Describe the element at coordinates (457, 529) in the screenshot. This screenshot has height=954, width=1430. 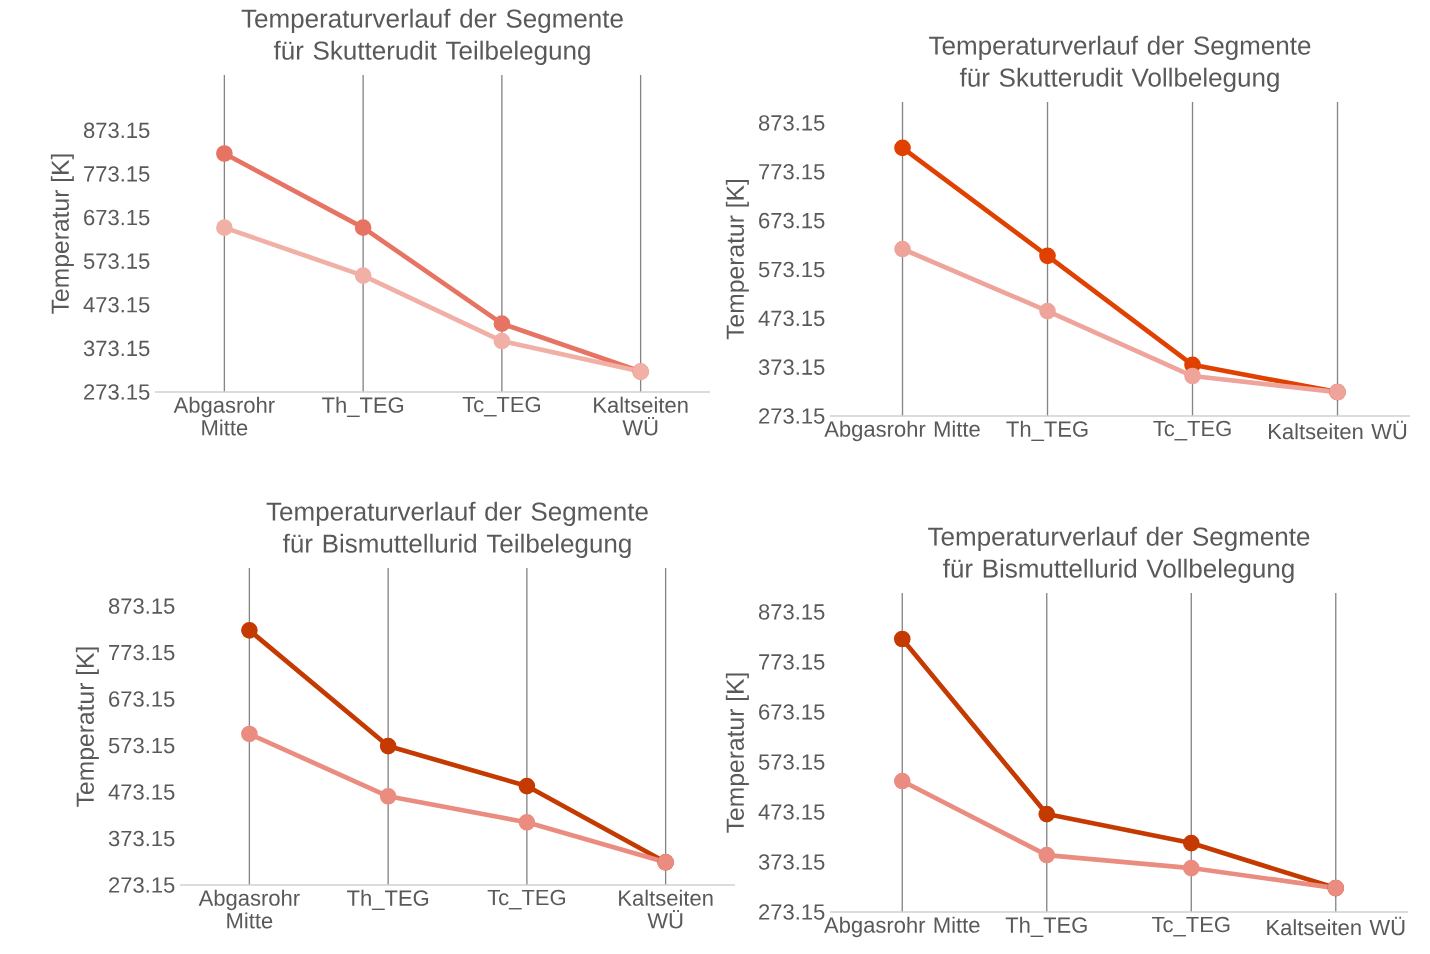
I see `chart-title: Temperaturverlauf der Segmente für Bismuttellurid Teilbelegung` at that location.